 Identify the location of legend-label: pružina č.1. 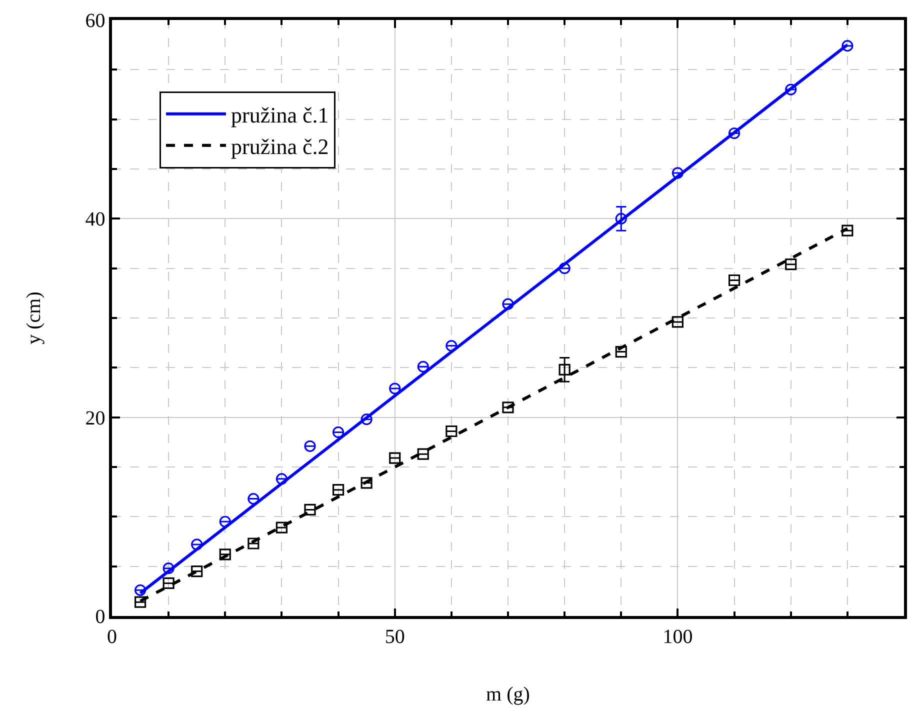
(280, 115).